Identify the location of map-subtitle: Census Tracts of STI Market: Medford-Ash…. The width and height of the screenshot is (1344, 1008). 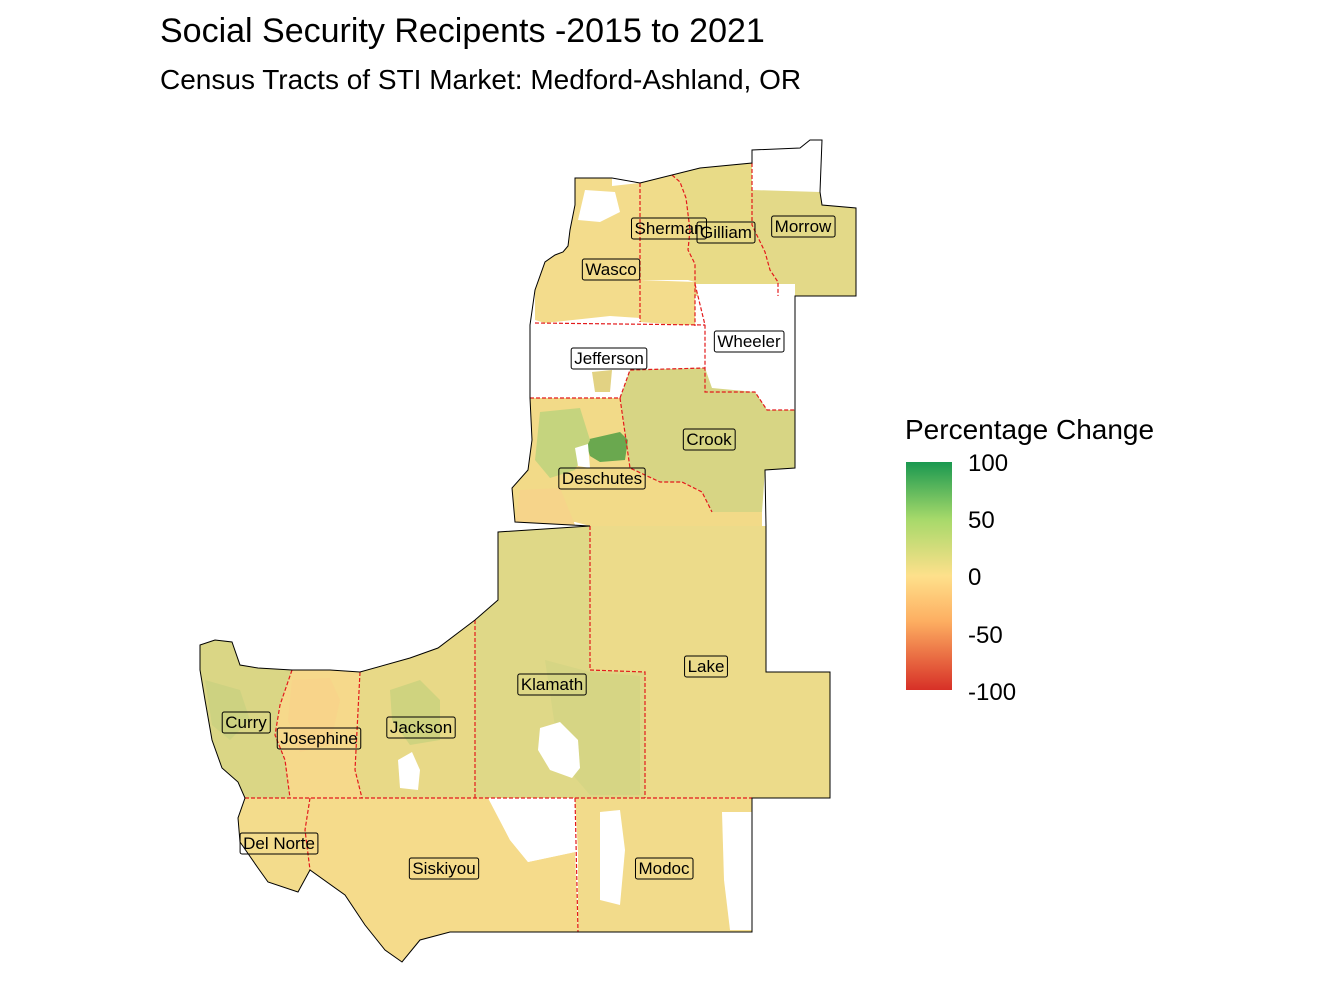
(481, 79).